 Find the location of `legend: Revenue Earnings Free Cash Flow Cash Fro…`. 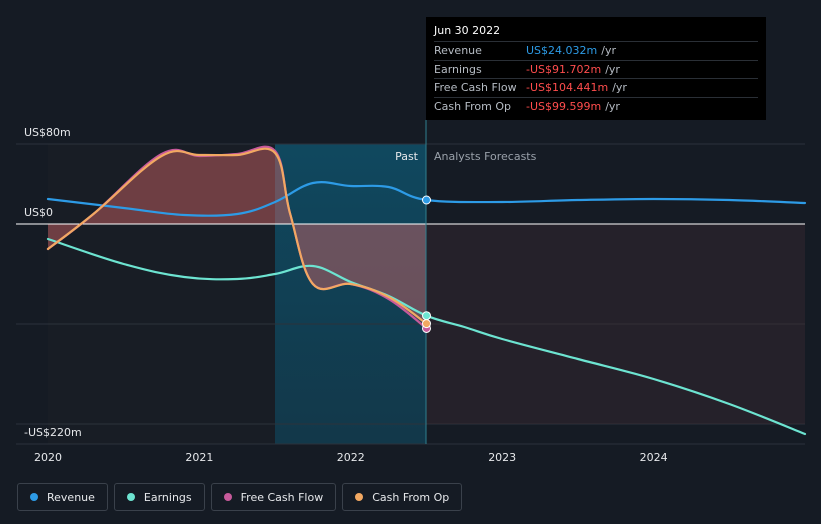

legend: Revenue Earnings Free Cash Flow Cash Fro… is located at coordinates (240, 497).